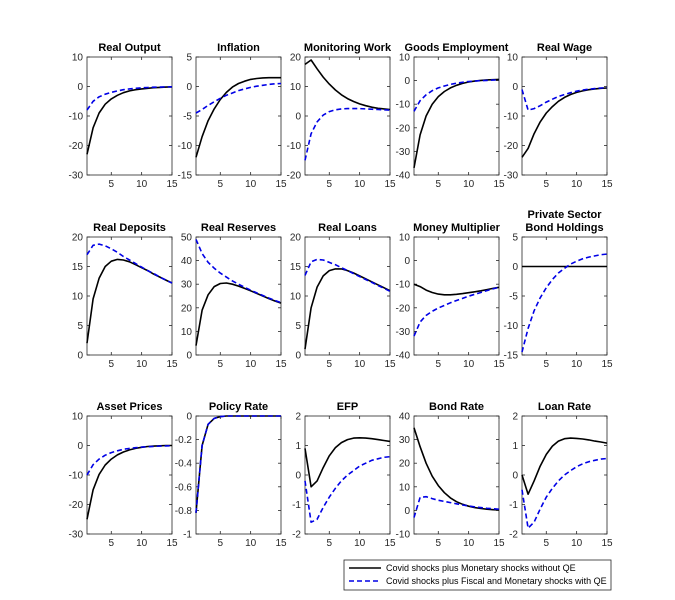 The image size is (675, 600). I want to click on panel-2-ytick-label: 20, so click(296, 58).